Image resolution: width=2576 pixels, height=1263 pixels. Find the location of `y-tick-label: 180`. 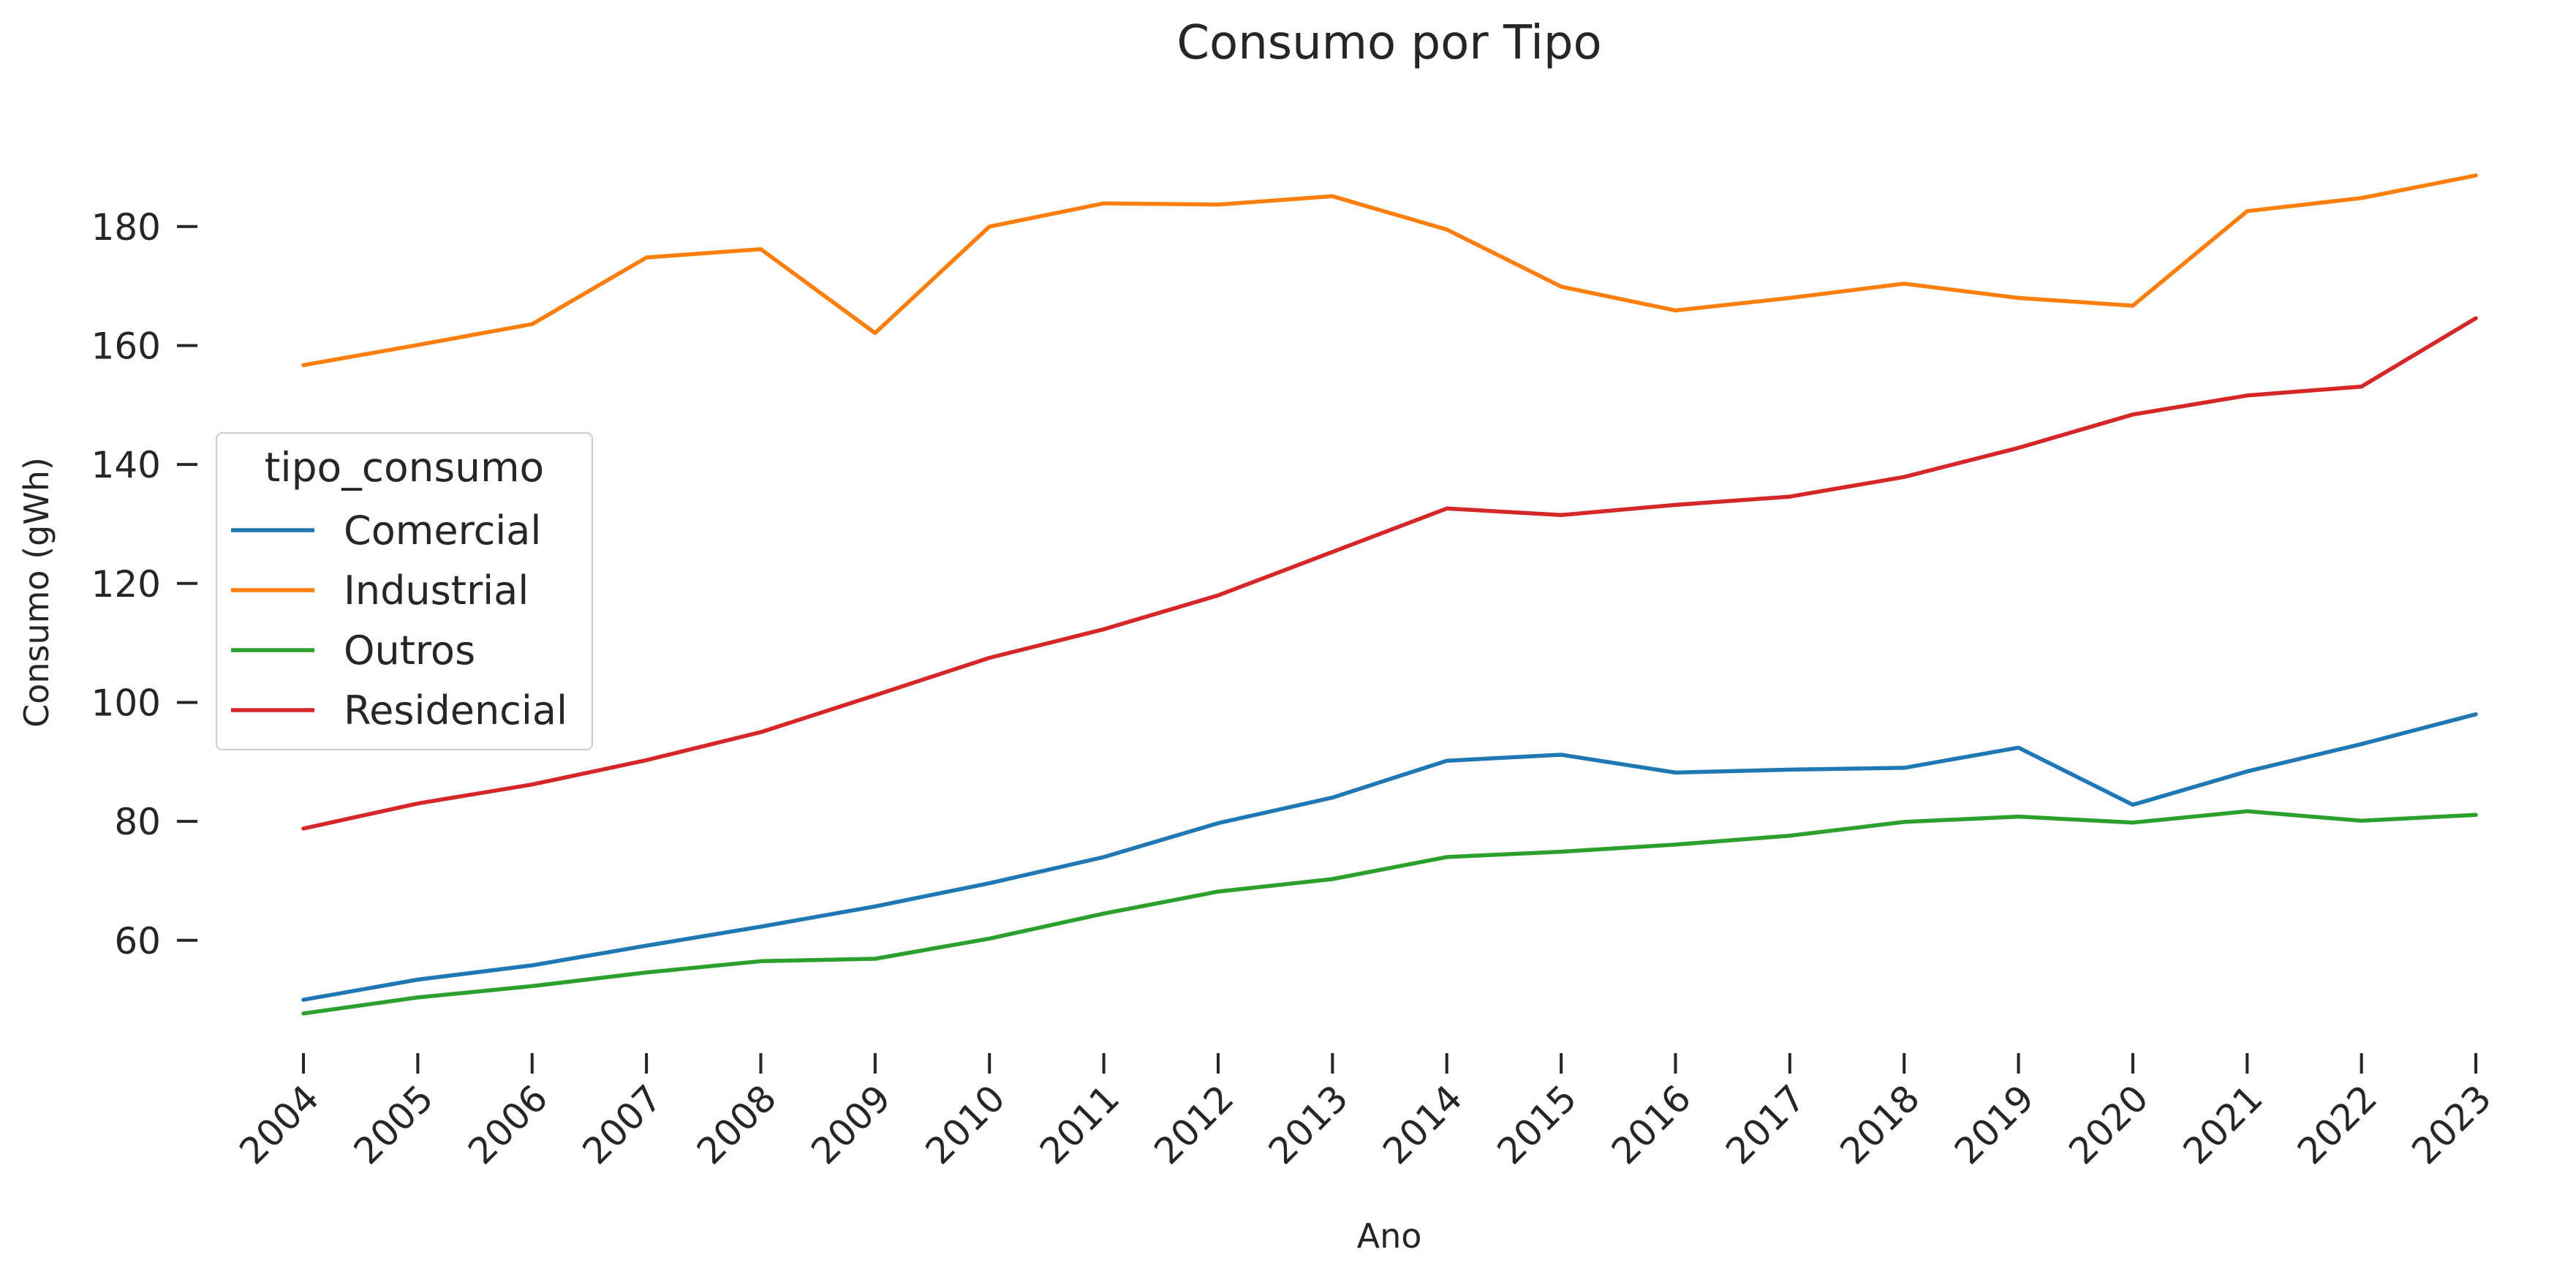

y-tick-label: 180 is located at coordinates (126, 227).